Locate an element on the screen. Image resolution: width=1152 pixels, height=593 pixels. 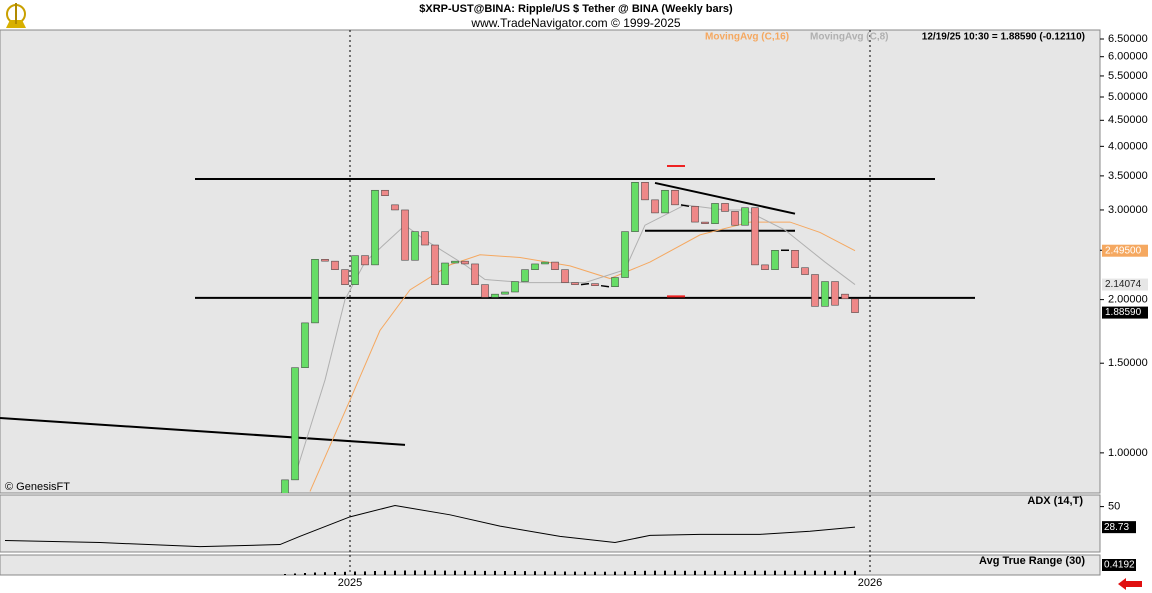
x-tick-label: 2025 is located at coordinates (350, 583).